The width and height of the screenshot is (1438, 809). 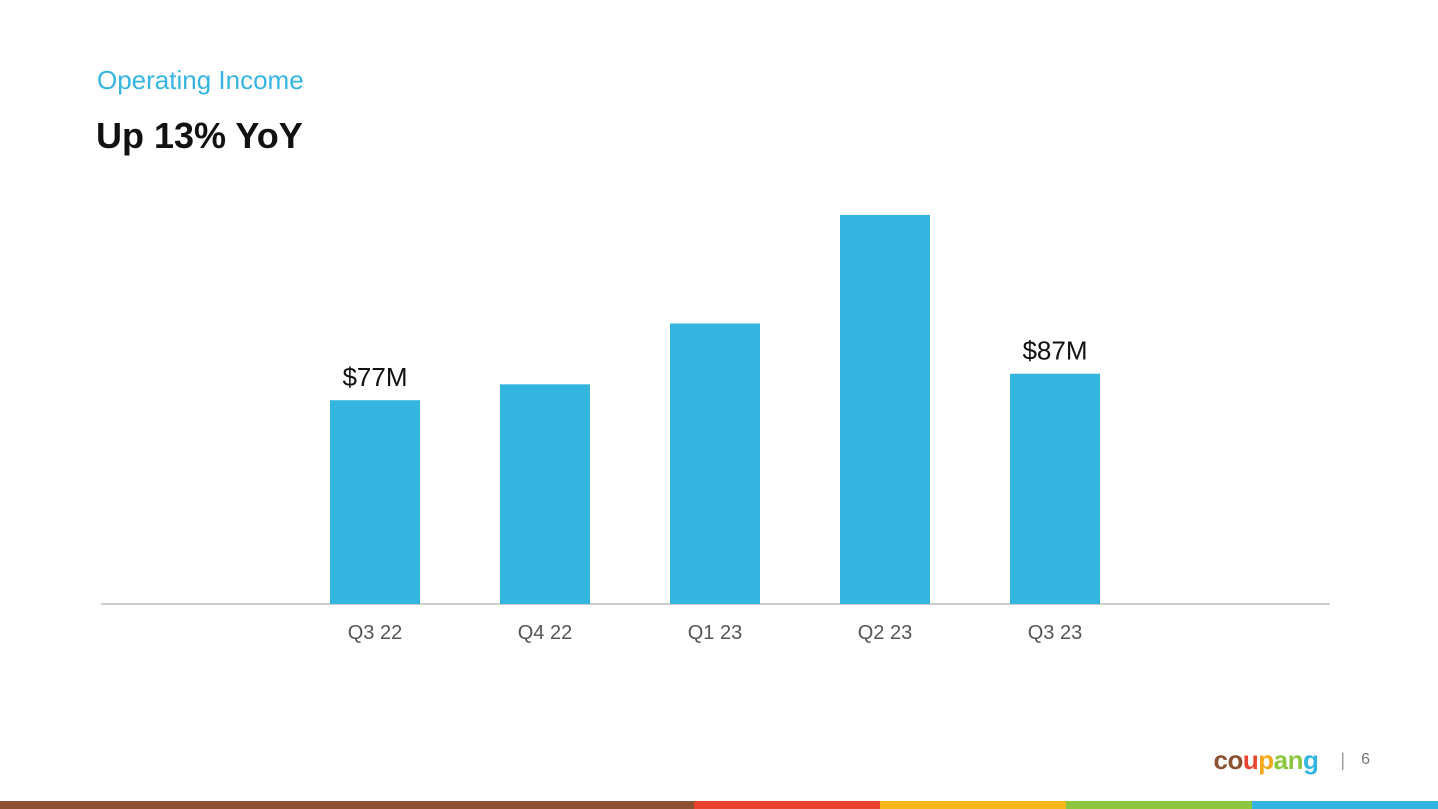 I want to click on x-tick-label: Q3 23, so click(x=1055, y=633).